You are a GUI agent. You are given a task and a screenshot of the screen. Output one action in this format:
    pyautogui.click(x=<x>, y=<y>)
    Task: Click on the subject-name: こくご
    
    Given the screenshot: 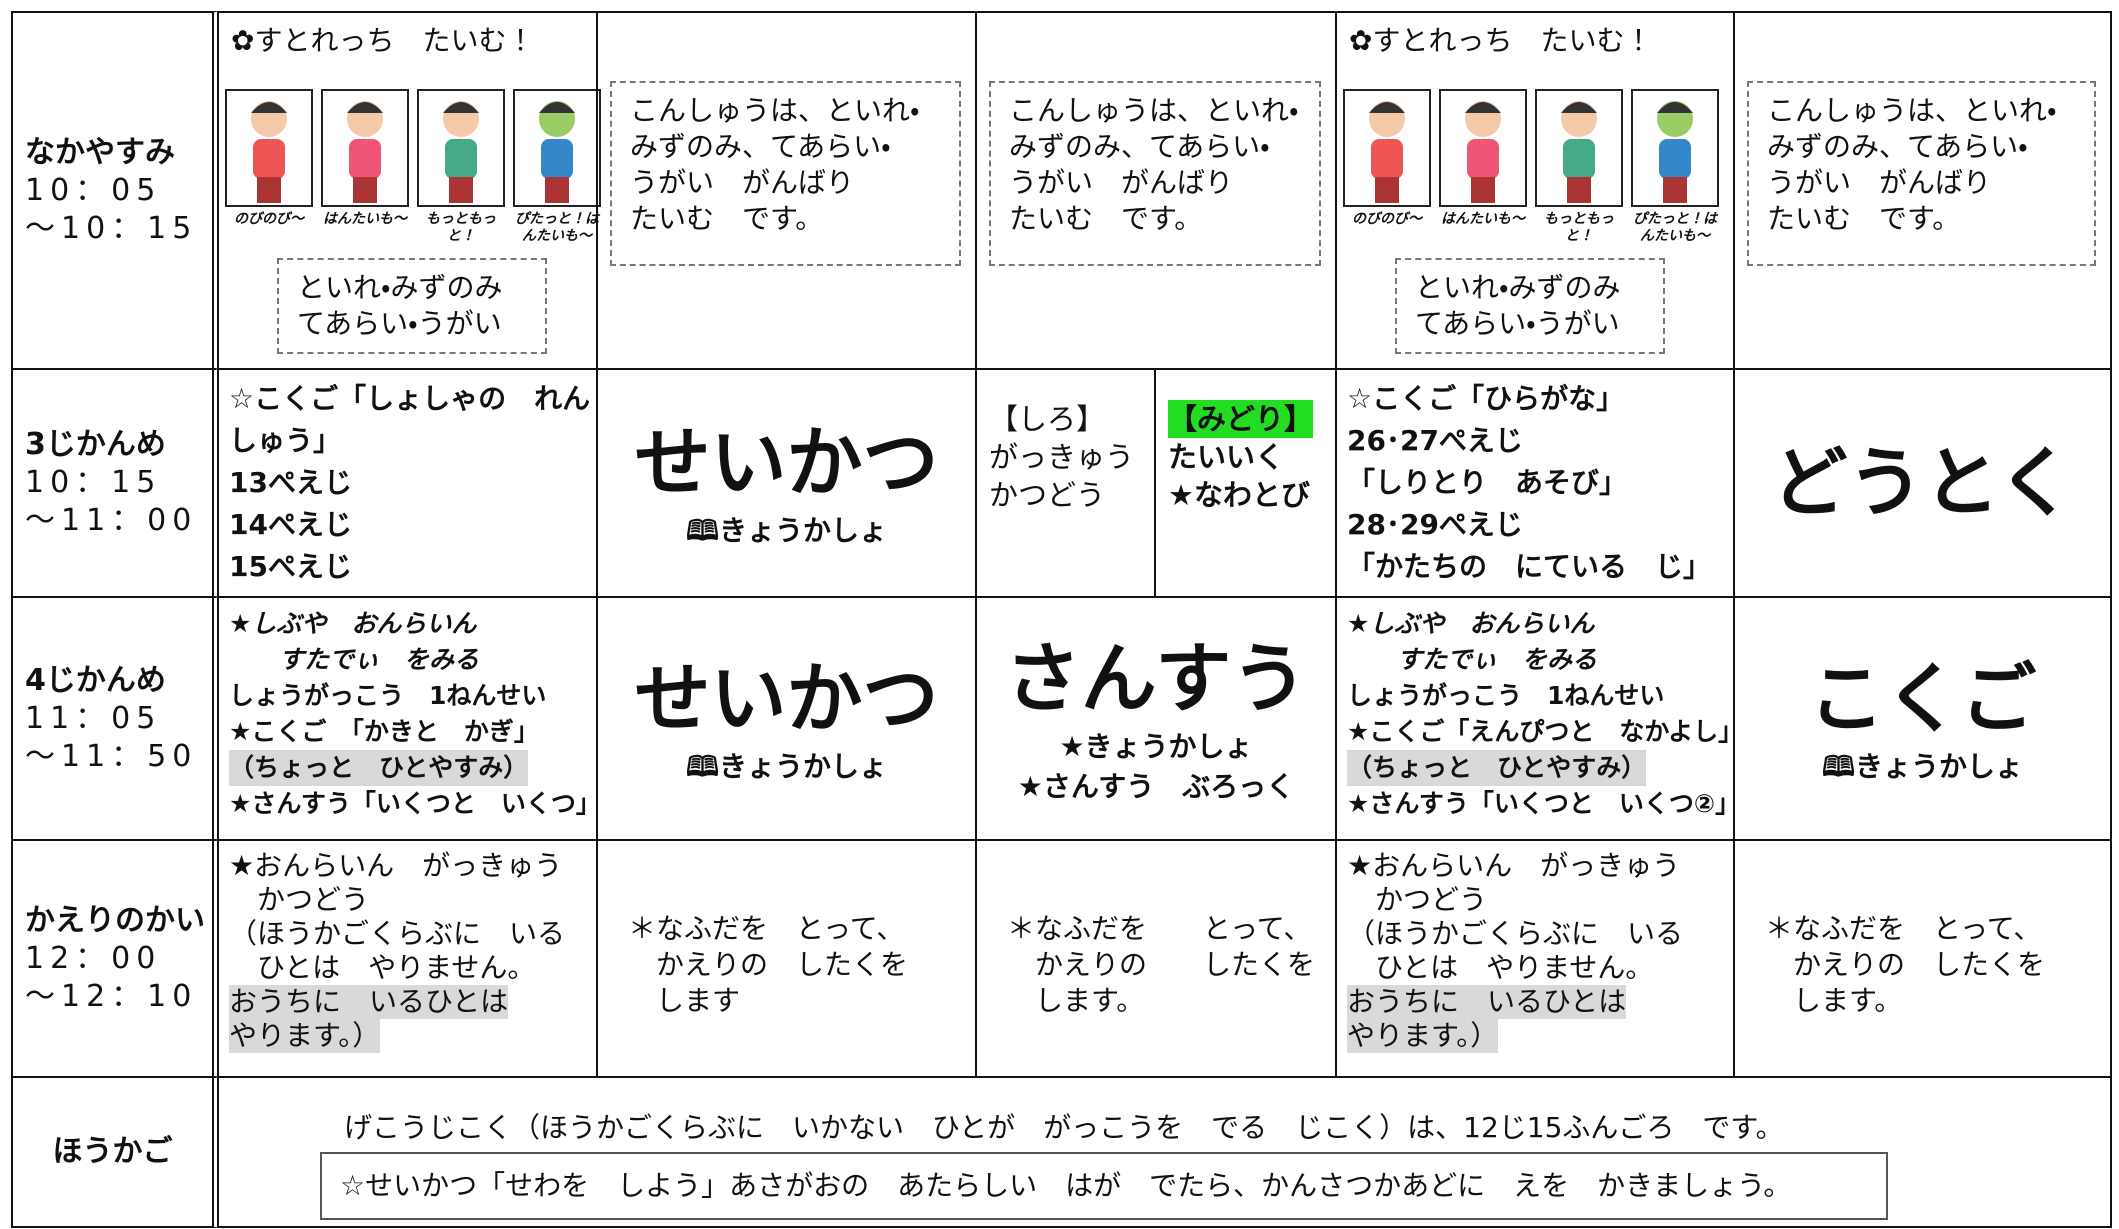 What is the action you would take?
    pyautogui.click(x=1922, y=698)
    